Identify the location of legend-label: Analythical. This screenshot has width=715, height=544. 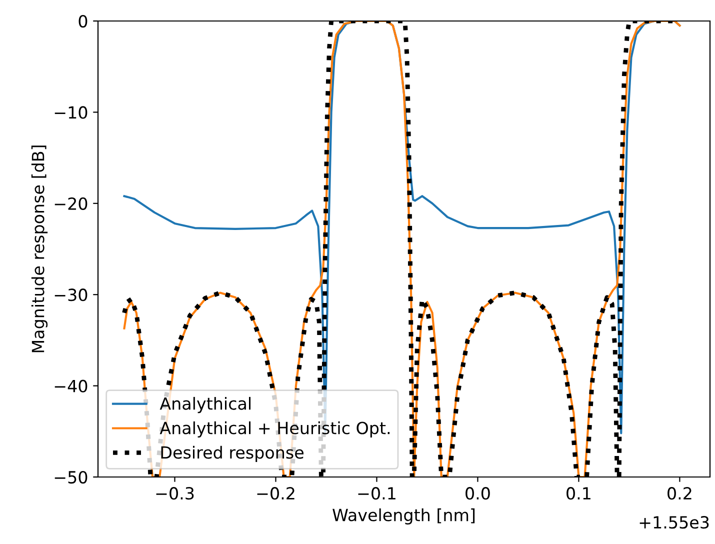
(205, 405).